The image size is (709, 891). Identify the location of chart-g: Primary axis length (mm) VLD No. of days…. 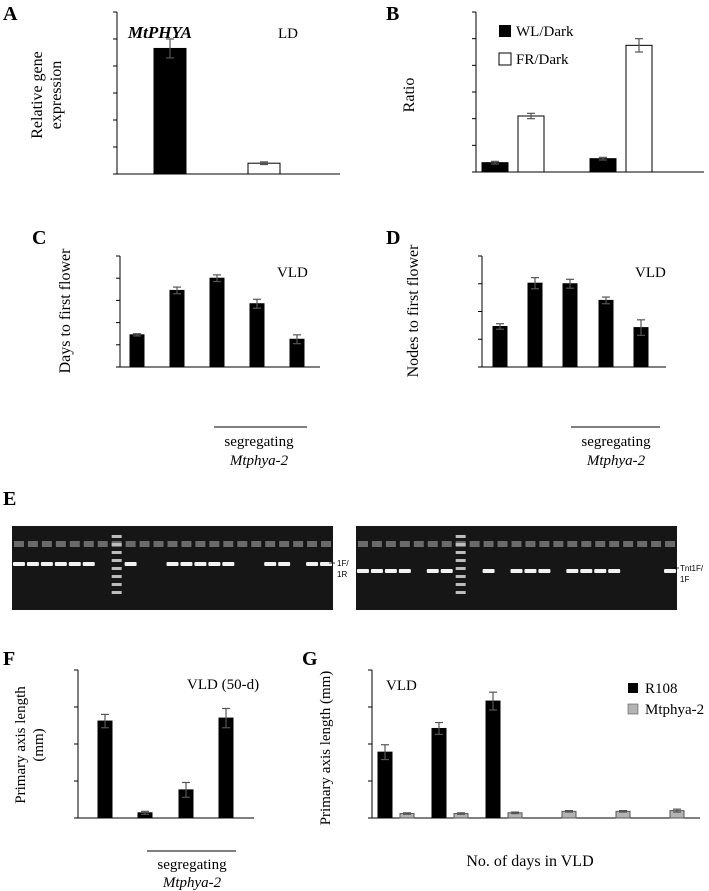
(511, 769).